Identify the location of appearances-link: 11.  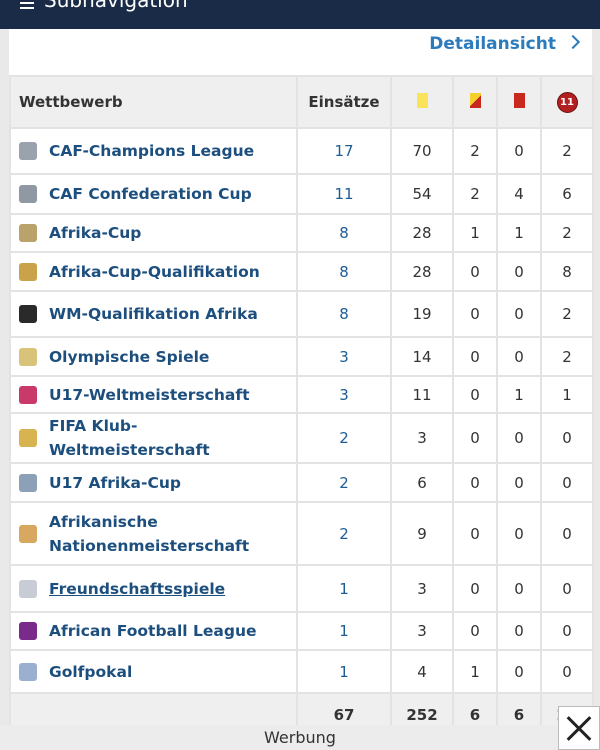
(344, 194).